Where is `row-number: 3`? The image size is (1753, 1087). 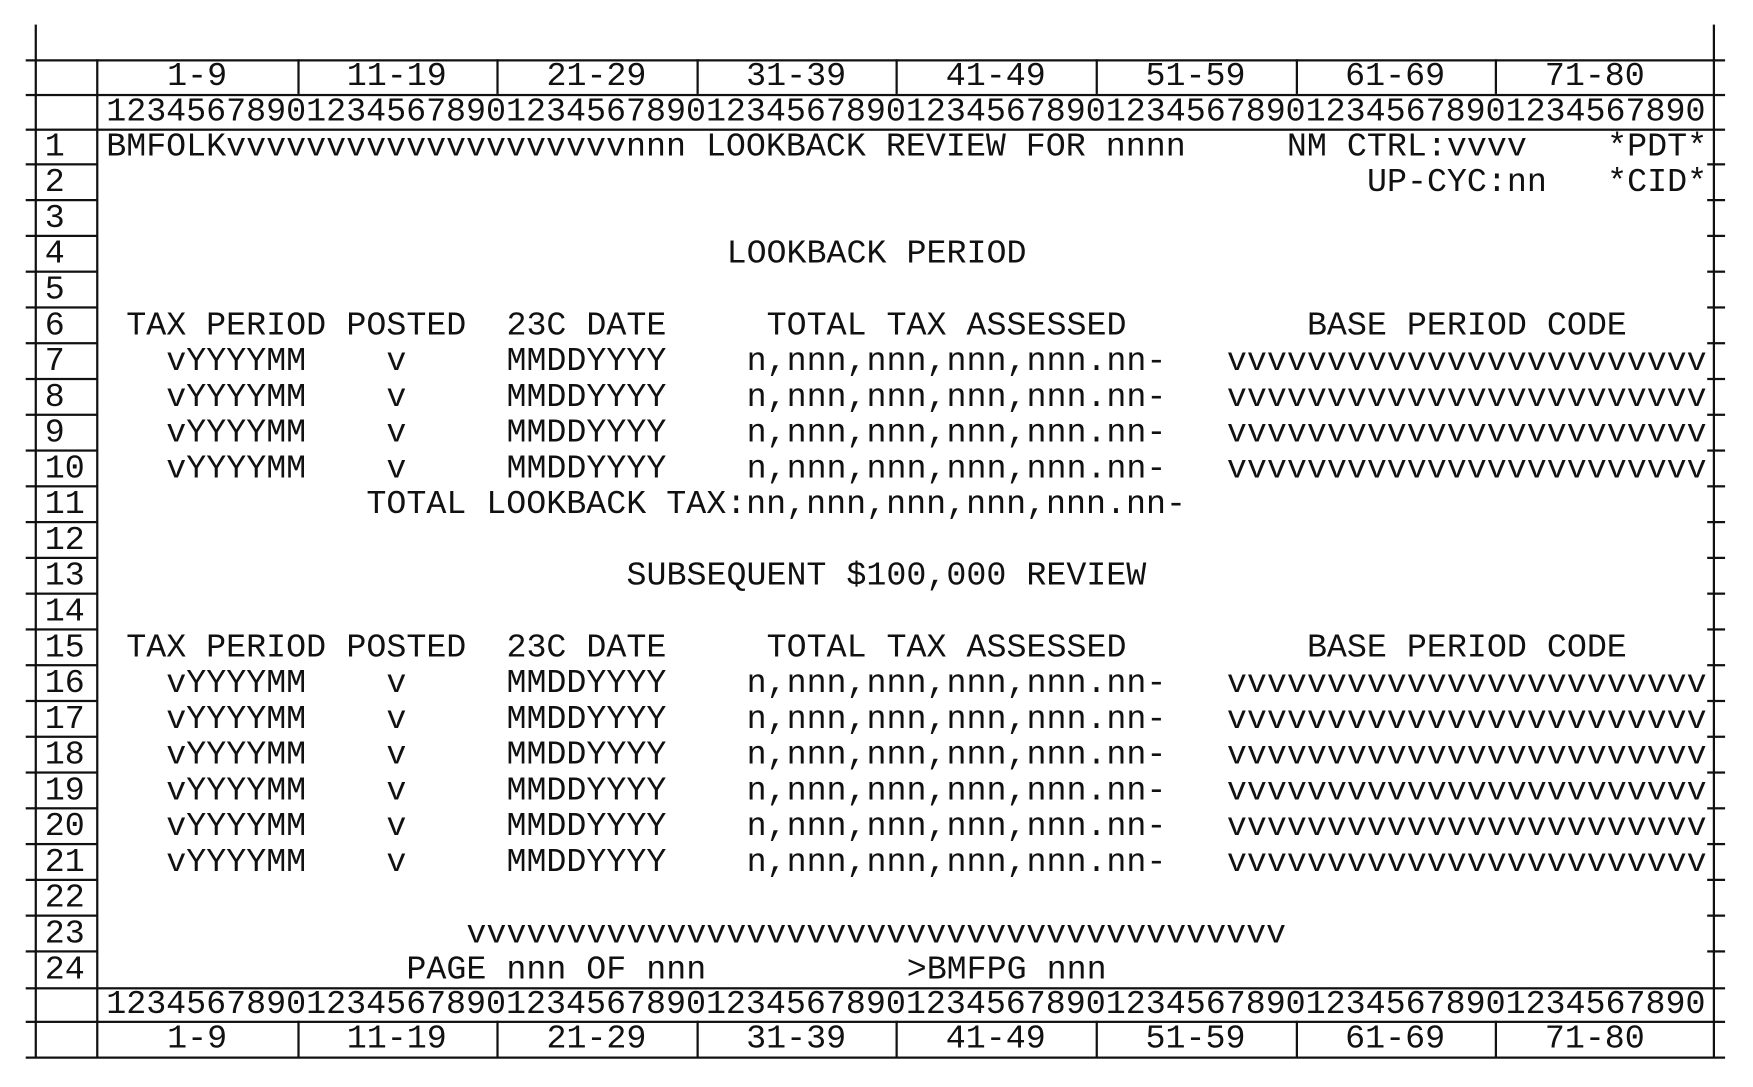 row-number: 3 is located at coordinates (54, 218).